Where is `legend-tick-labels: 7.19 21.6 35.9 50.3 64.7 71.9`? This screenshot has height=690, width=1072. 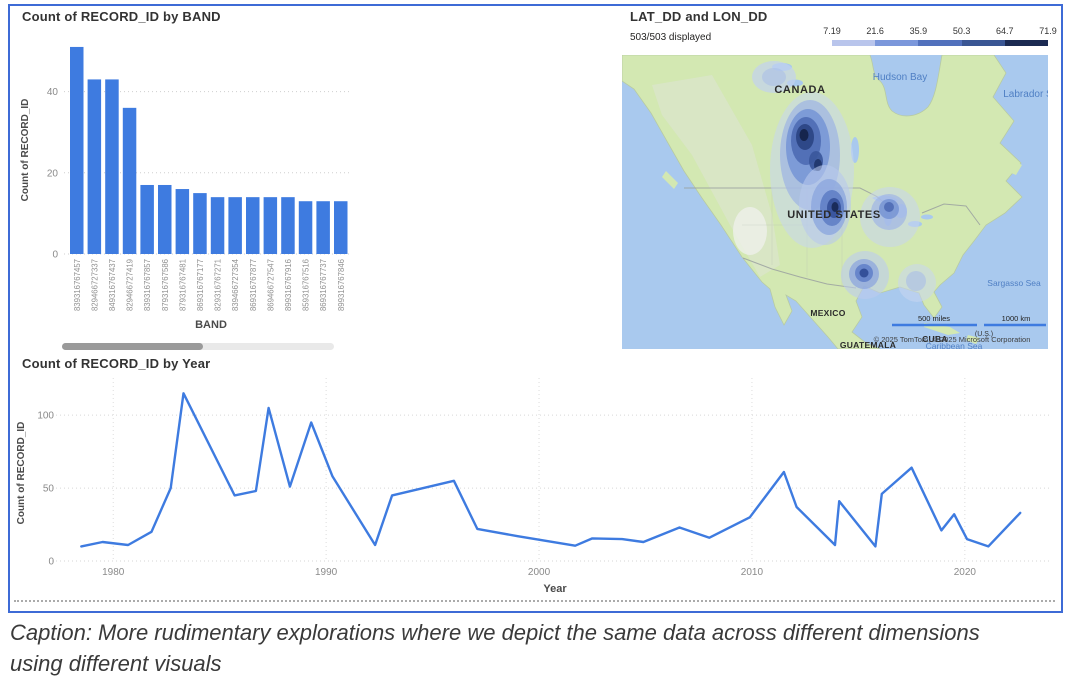 legend-tick-labels: 7.19 21.6 35.9 50.3 64.7 71.9 is located at coordinates (940, 32).